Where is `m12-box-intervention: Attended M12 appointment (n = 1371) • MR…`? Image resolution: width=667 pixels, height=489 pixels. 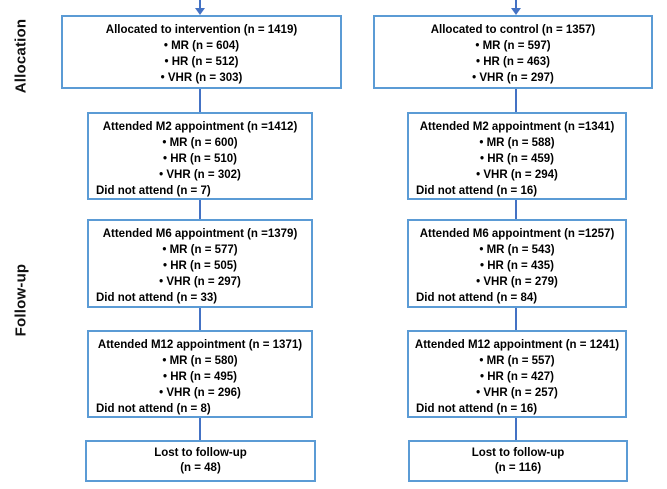
m12-box-intervention: Attended M12 appointment (n = 1371) • MR… is located at coordinates (200, 374).